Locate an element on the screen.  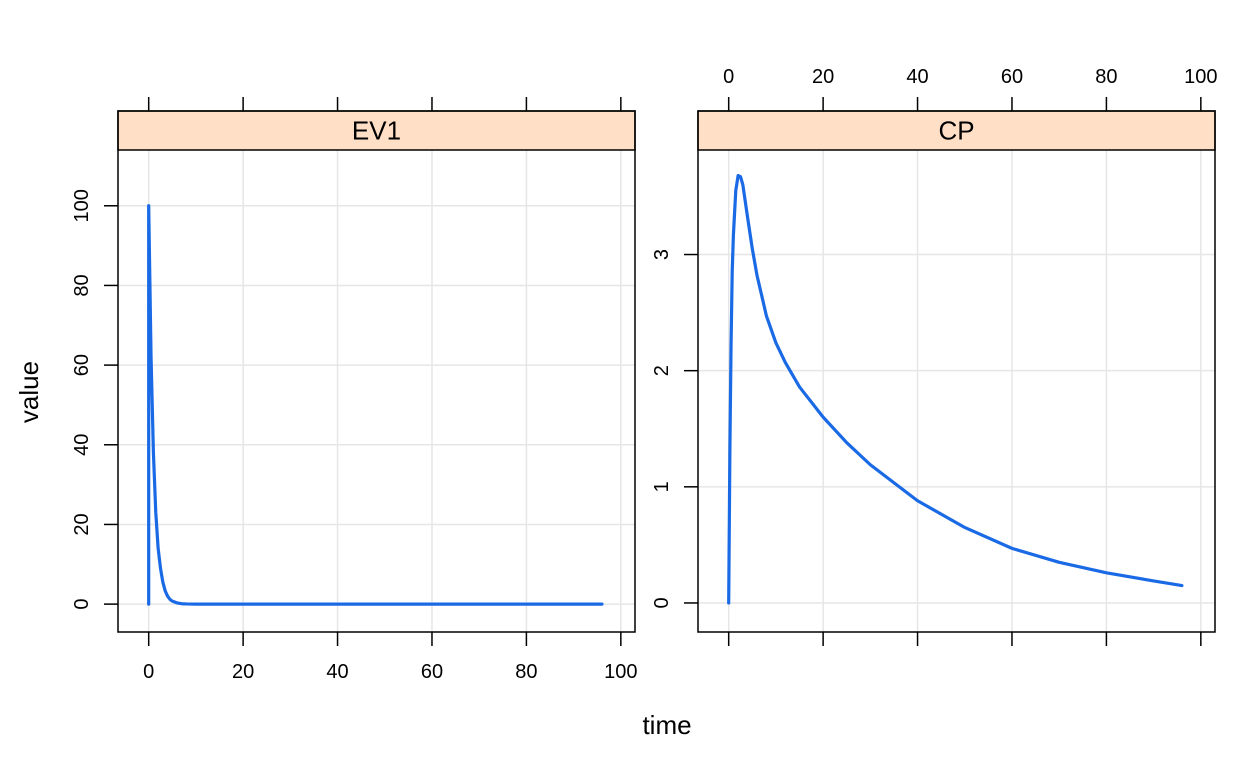
strip-cp is located at coordinates (956, 130).